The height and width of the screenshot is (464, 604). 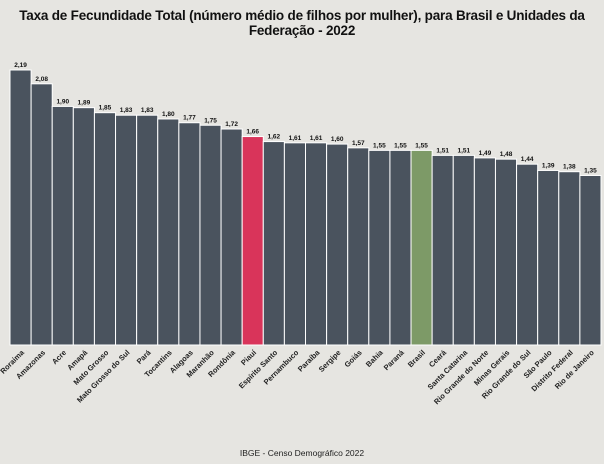 What do you see at coordinates (126, 110) in the screenshot?
I see `value-label-mato-grosso-do-sul: 1,83` at bounding box center [126, 110].